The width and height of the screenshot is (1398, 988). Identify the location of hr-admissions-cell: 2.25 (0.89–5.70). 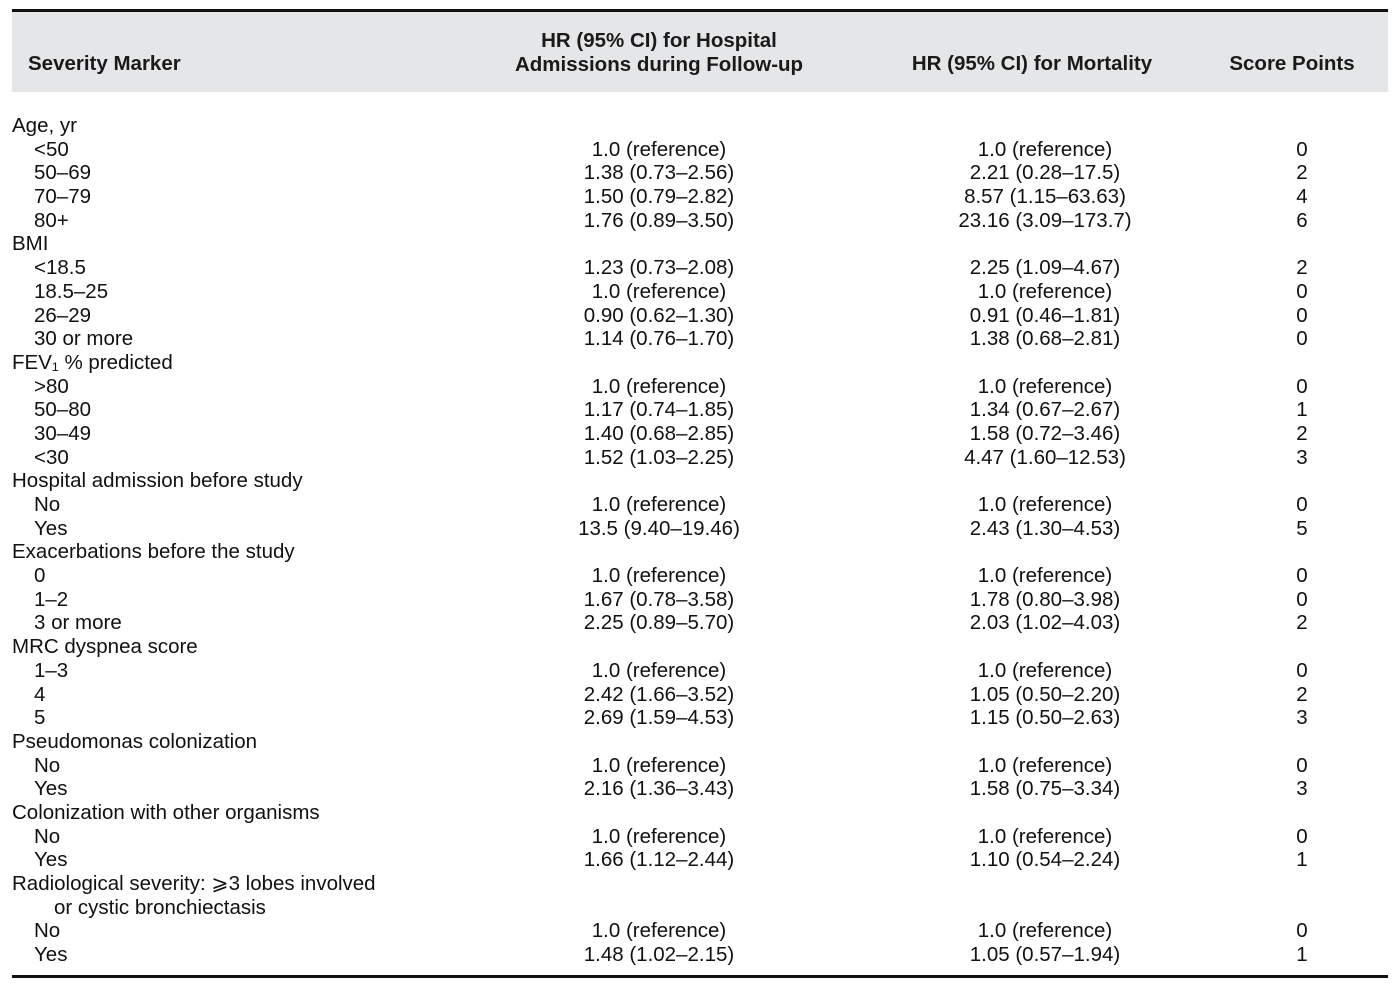
(659, 623).